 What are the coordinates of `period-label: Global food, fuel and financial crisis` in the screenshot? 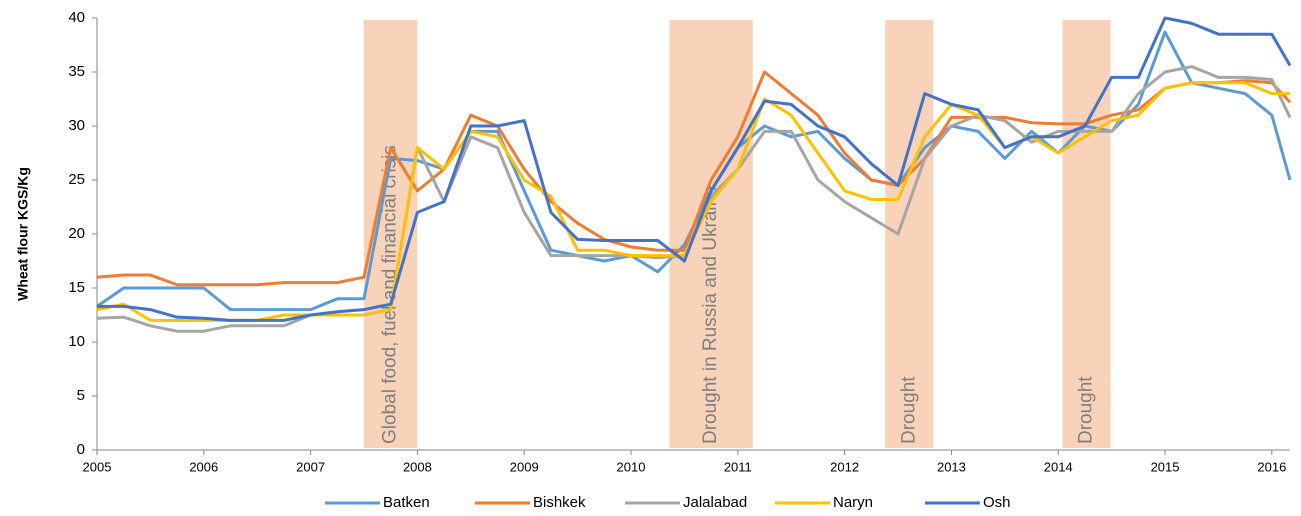 It's located at (390, 294).